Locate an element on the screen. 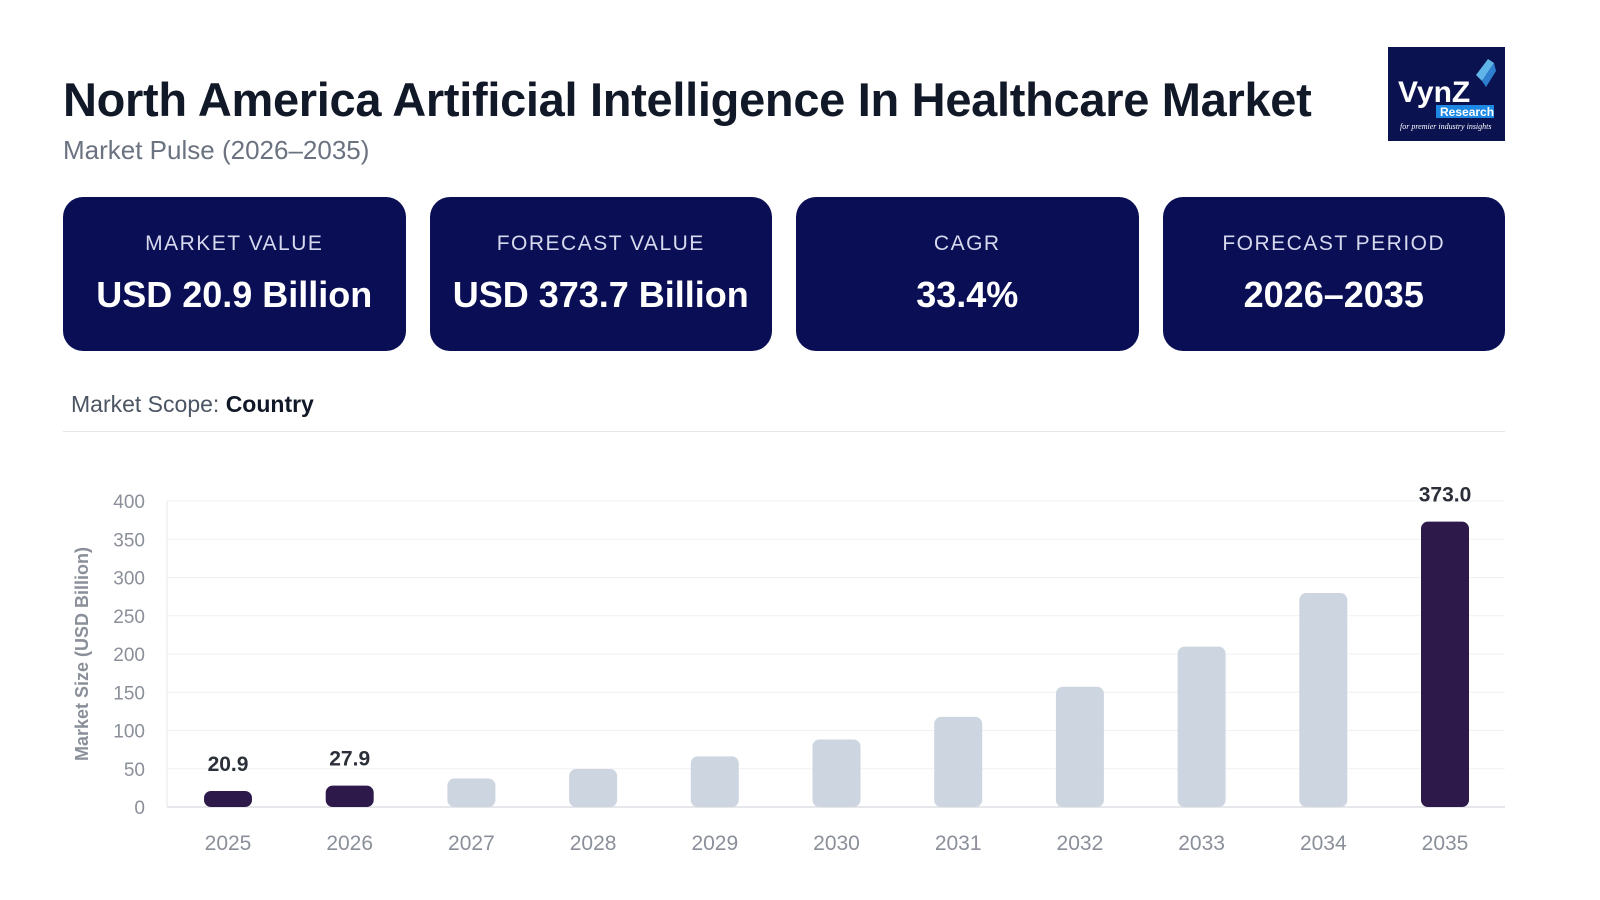 The width and height of the screenshot is (1600, 900). page-subtitle: Market Pulse (2026–2035) is located at coordinates (216, 150).